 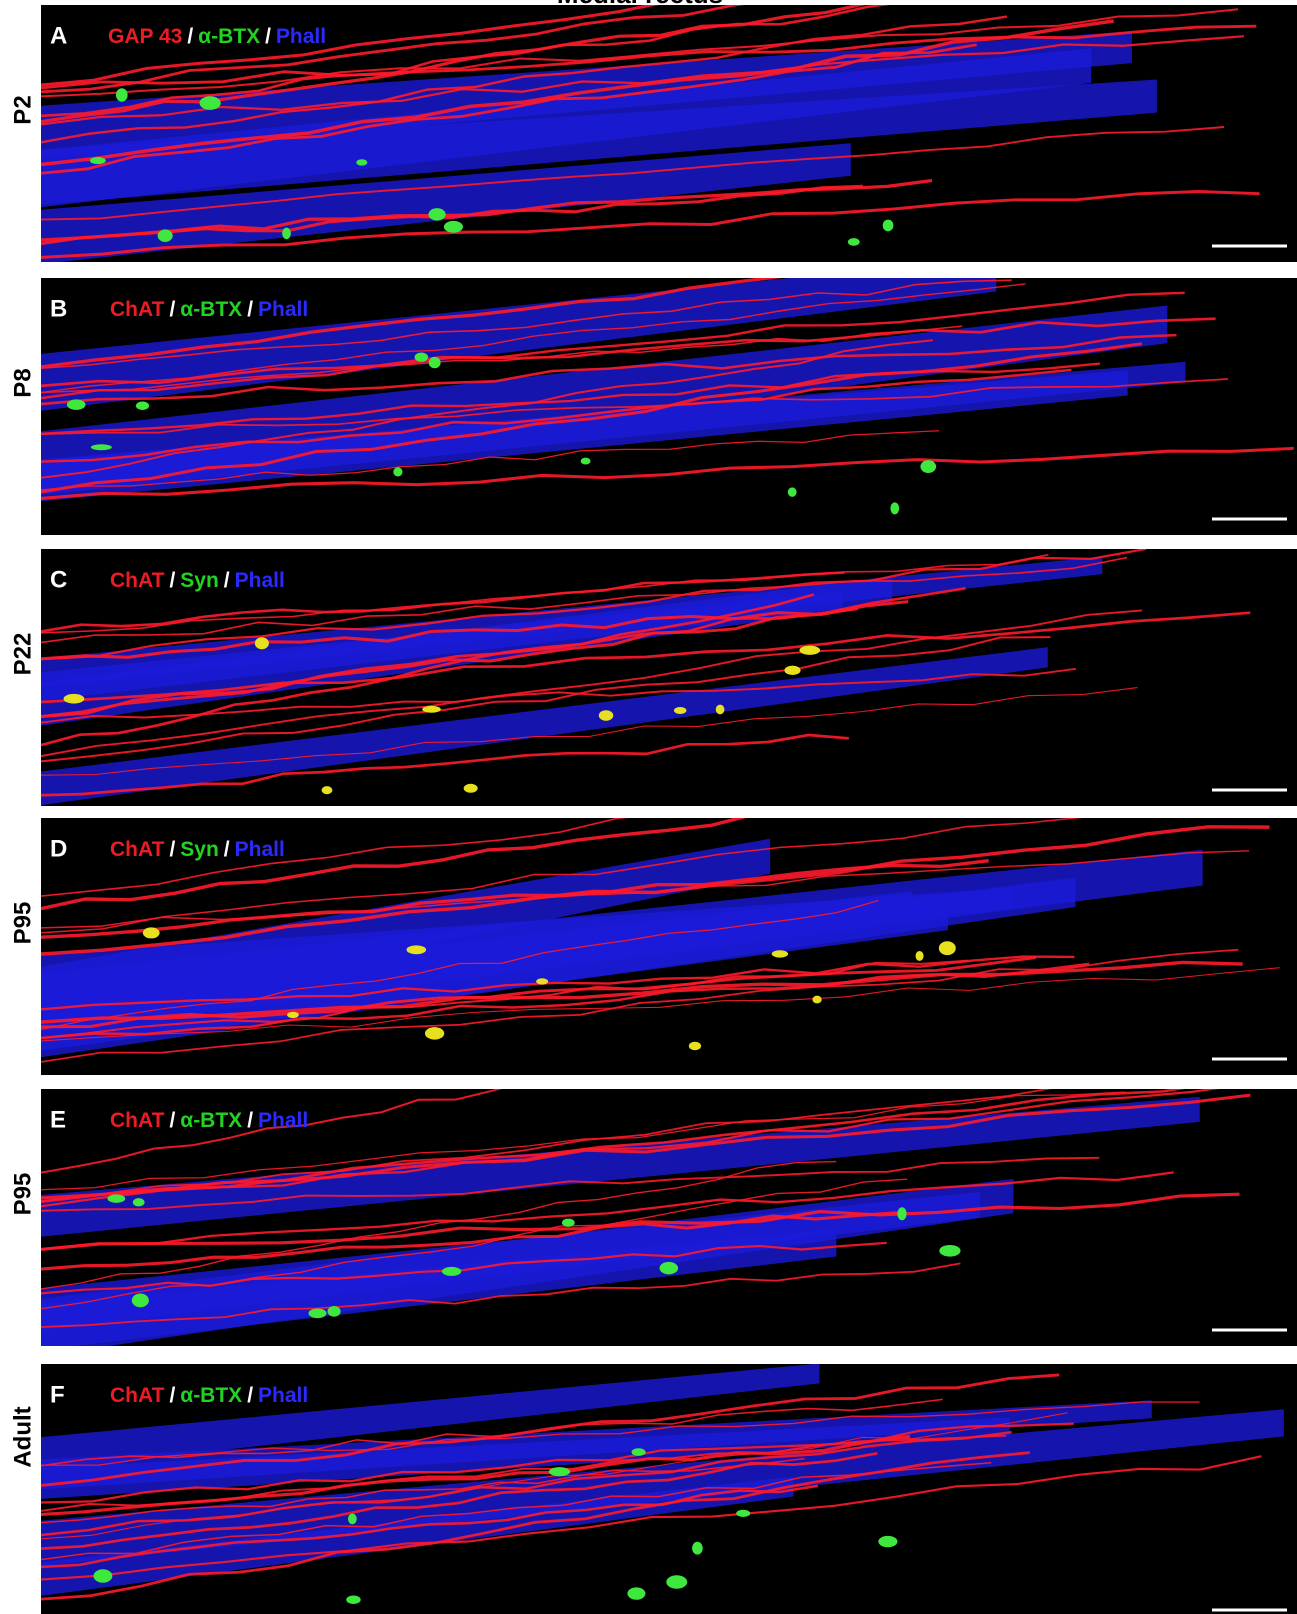 What do you see at coordinates (22, 1436) in the screenshot?
I see `age-label: Adult` at bounding box center [22, 1436].